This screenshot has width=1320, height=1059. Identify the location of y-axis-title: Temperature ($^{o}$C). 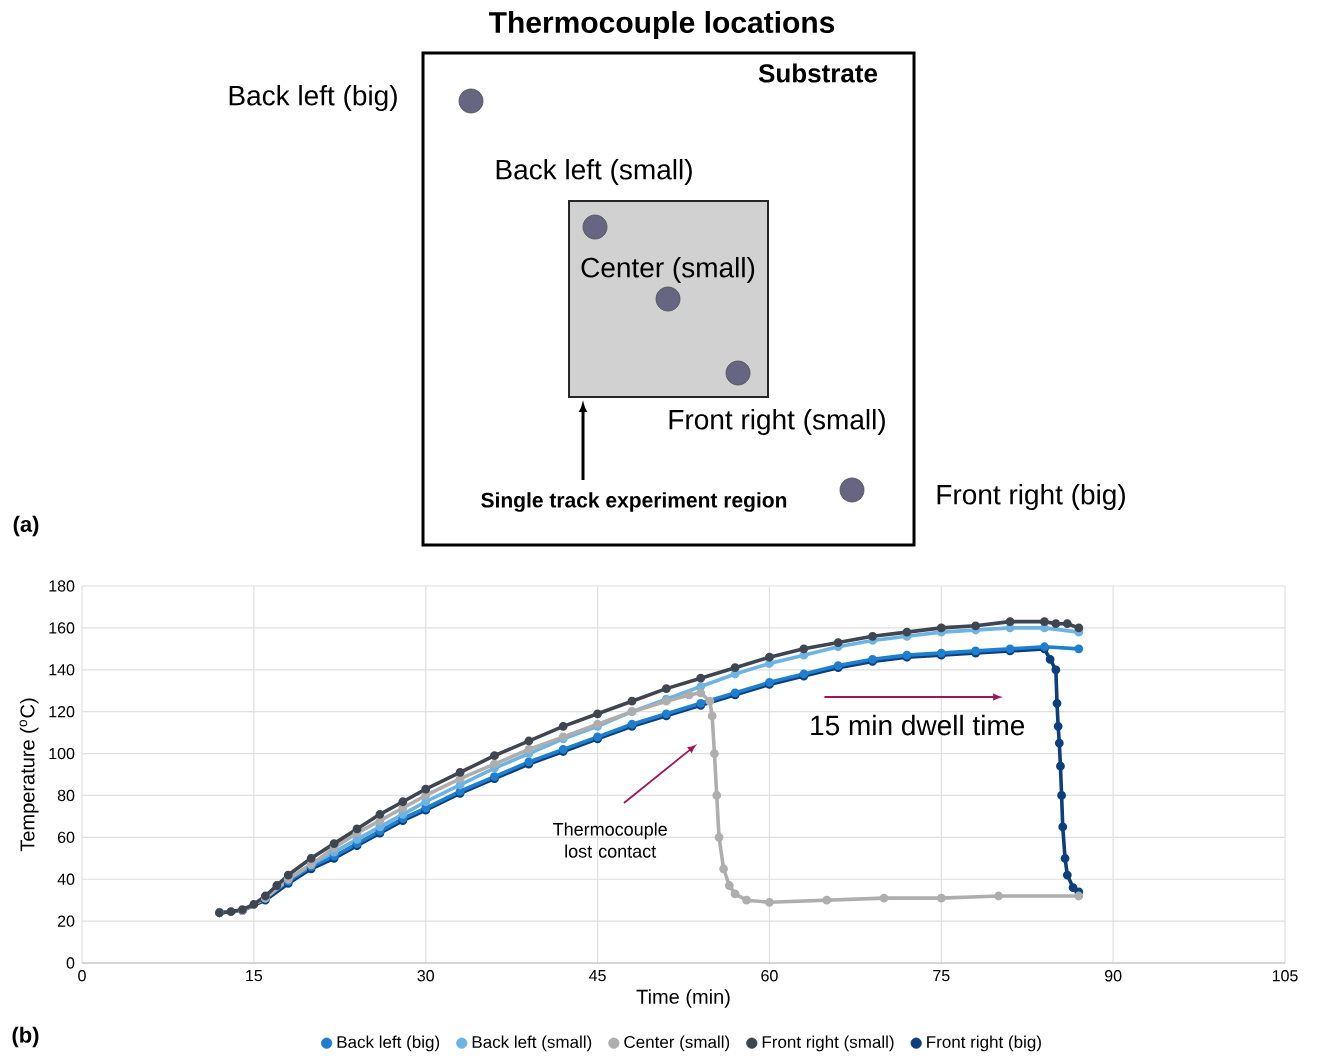
(29, 775).